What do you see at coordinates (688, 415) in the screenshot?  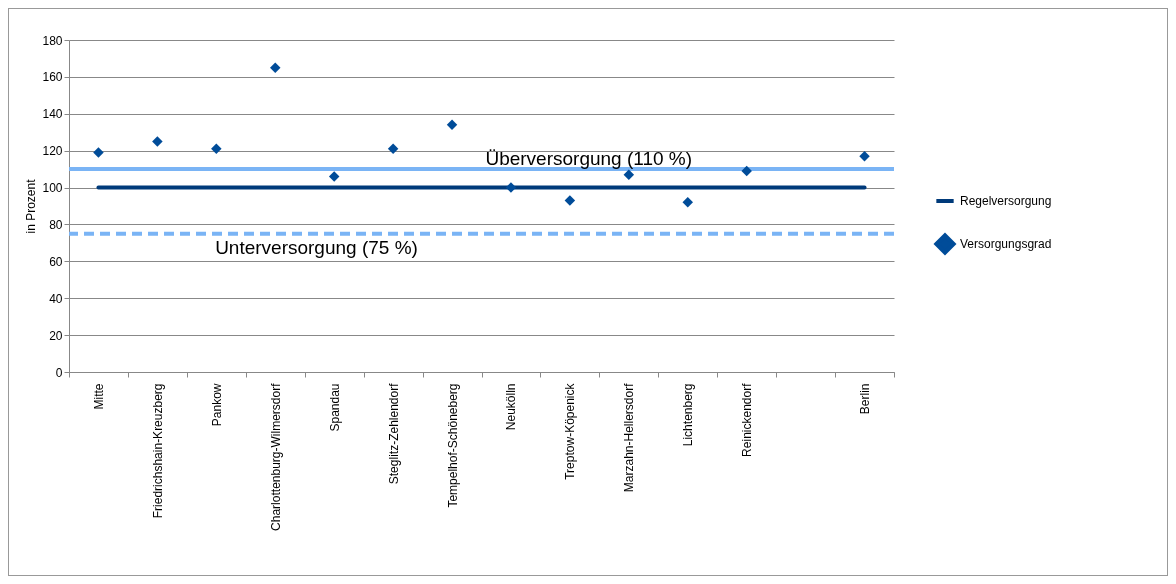 I see `x-tick-label: Lichtenberg` at bounding box center [688, 415].